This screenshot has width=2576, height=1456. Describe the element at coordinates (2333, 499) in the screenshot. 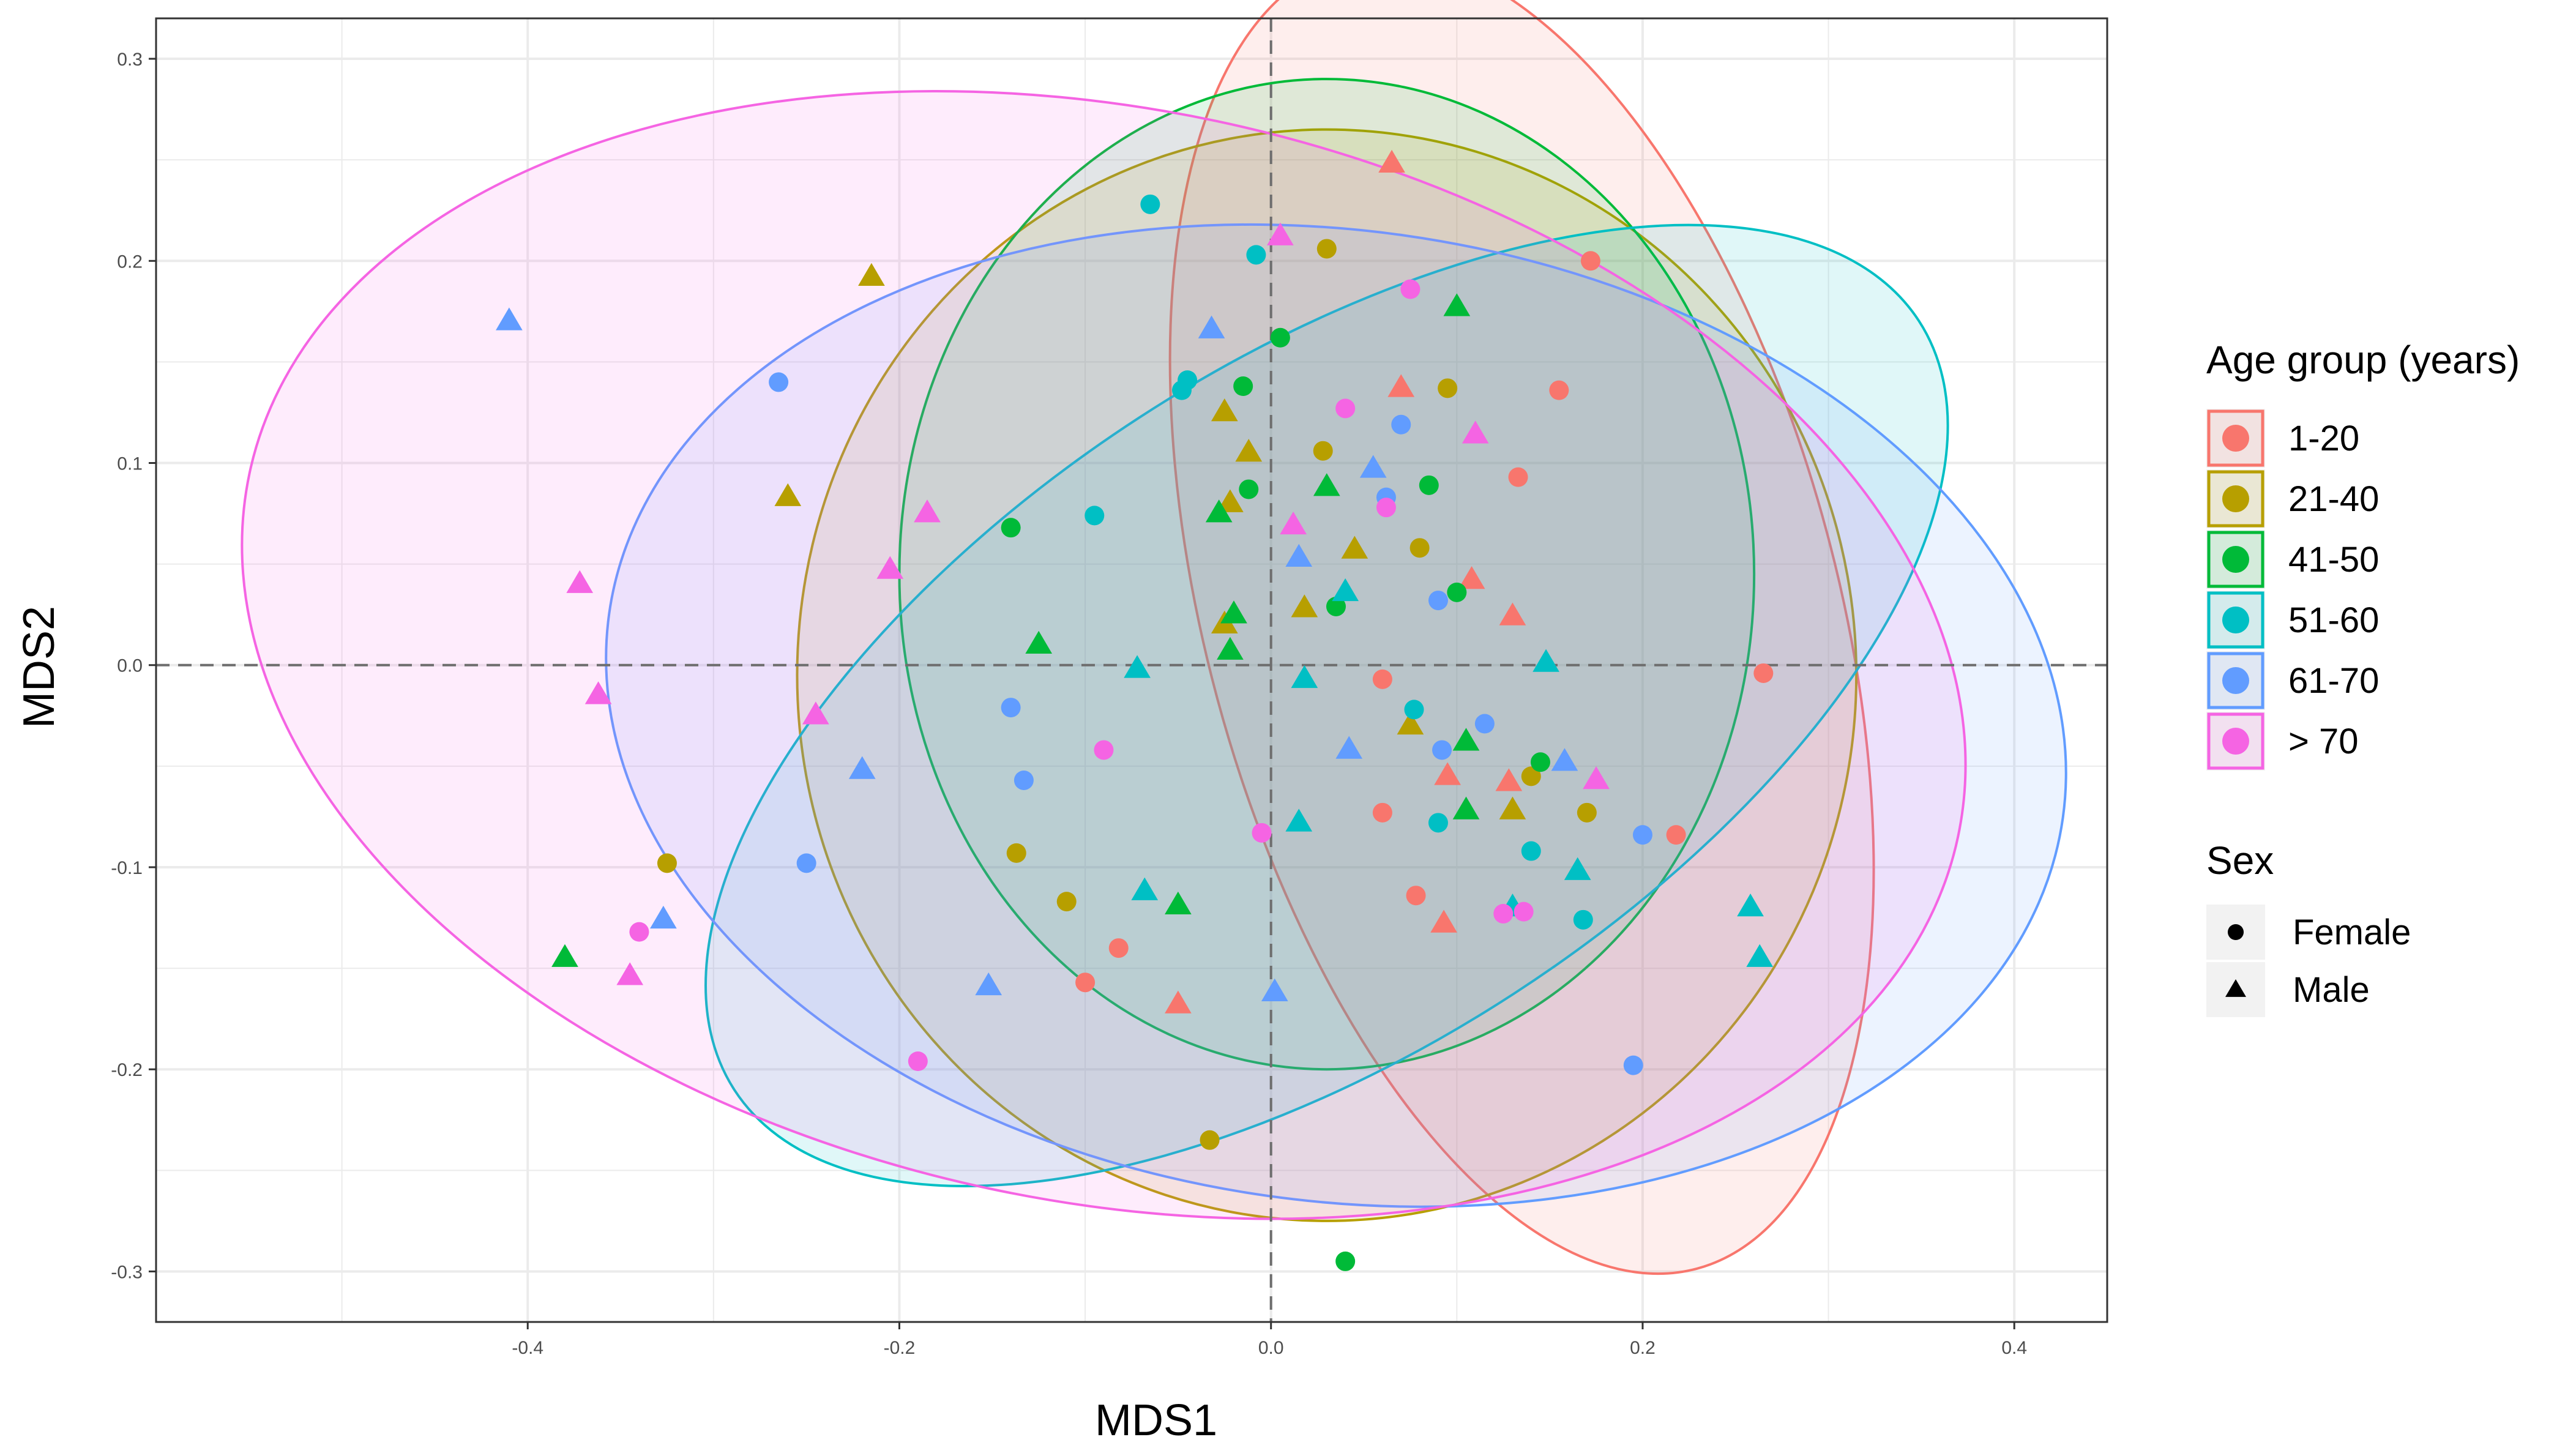

I see `legend-label-21-40: 21-40` at that location.